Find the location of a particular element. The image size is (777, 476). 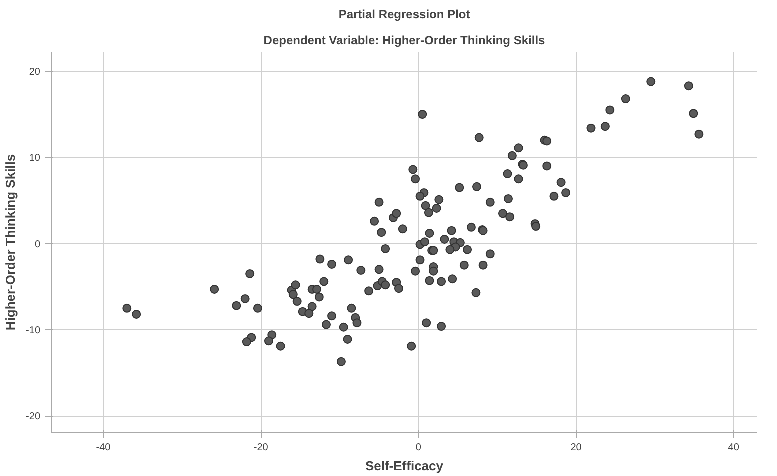

chart-subtitle: Dependent Variable: Higher-Order Thinking Skills is located at coordinates (405, 41).